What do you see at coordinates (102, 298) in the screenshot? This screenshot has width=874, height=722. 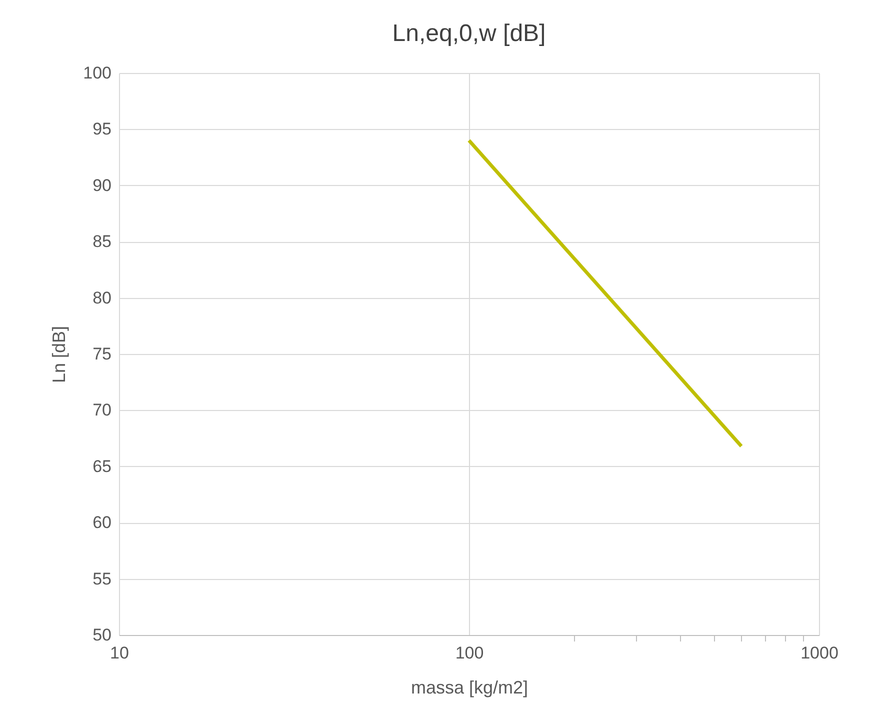 I see `y-tick-label: 80` at bounding box center [102, 298].